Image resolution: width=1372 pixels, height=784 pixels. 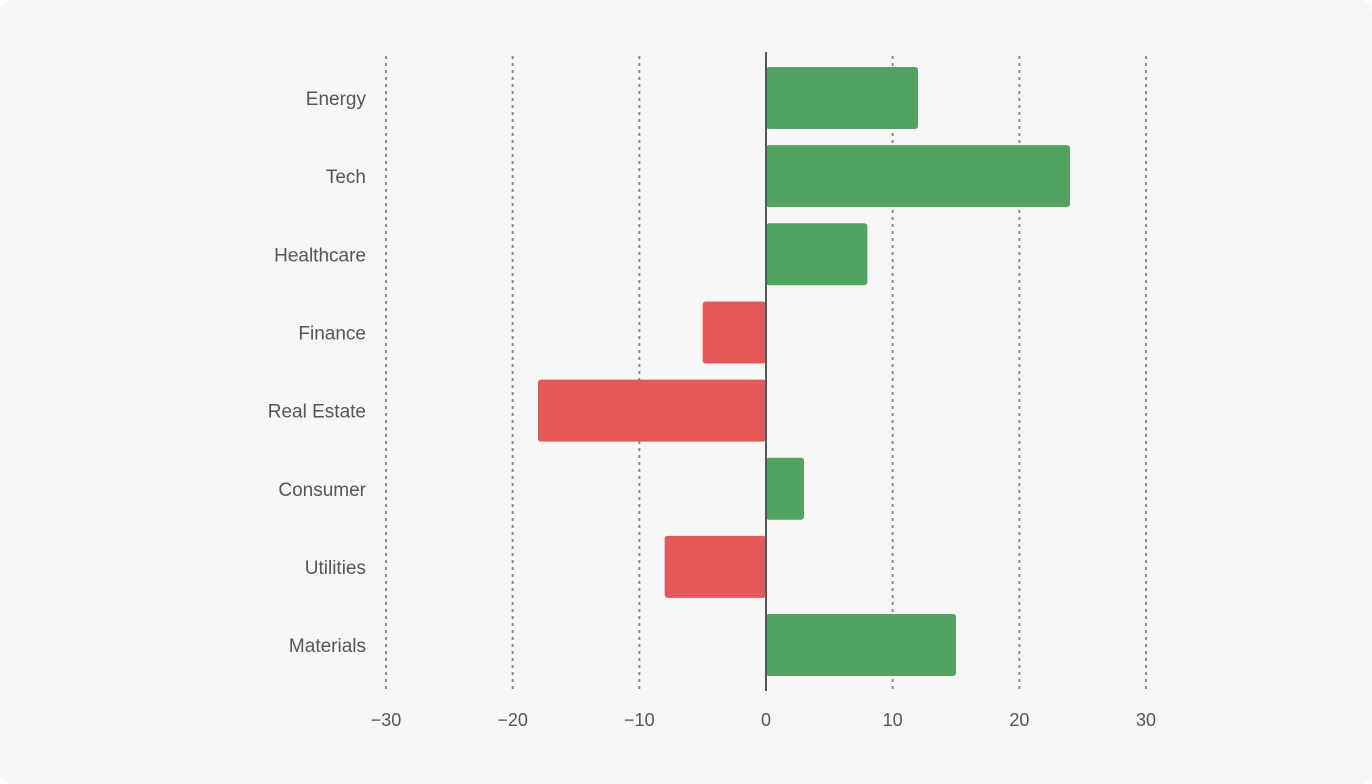 What do you see at coordinates (817, 254) in the screenshot?
I see `bar-healthcare` at bounding box center [817, 254].